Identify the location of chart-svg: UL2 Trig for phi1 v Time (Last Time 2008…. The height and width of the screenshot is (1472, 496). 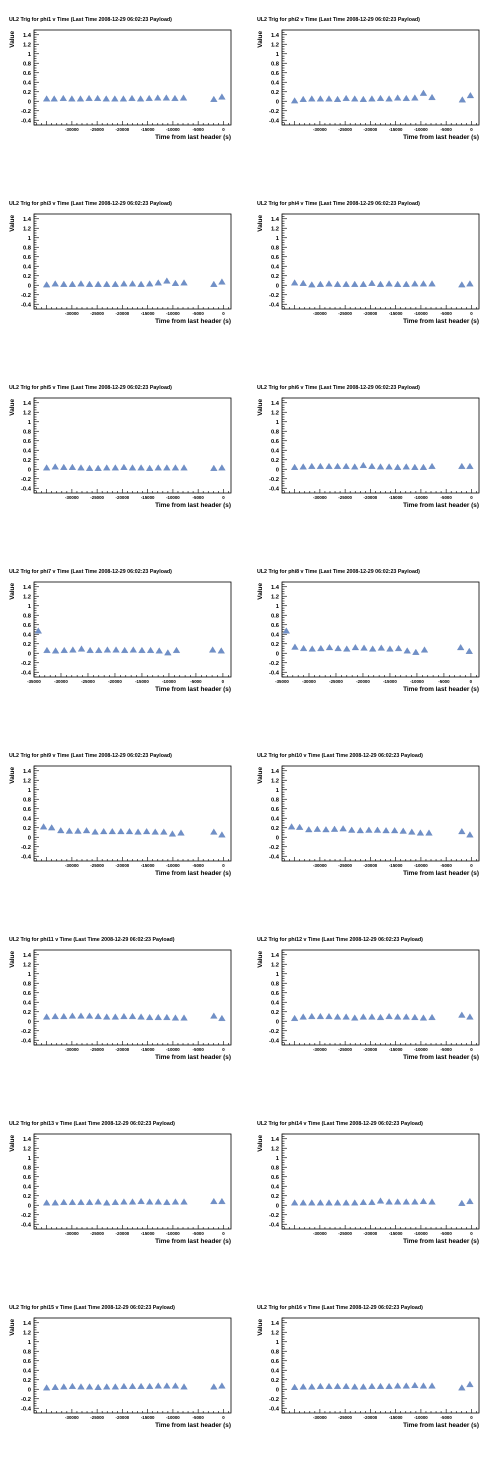
(120, 79).